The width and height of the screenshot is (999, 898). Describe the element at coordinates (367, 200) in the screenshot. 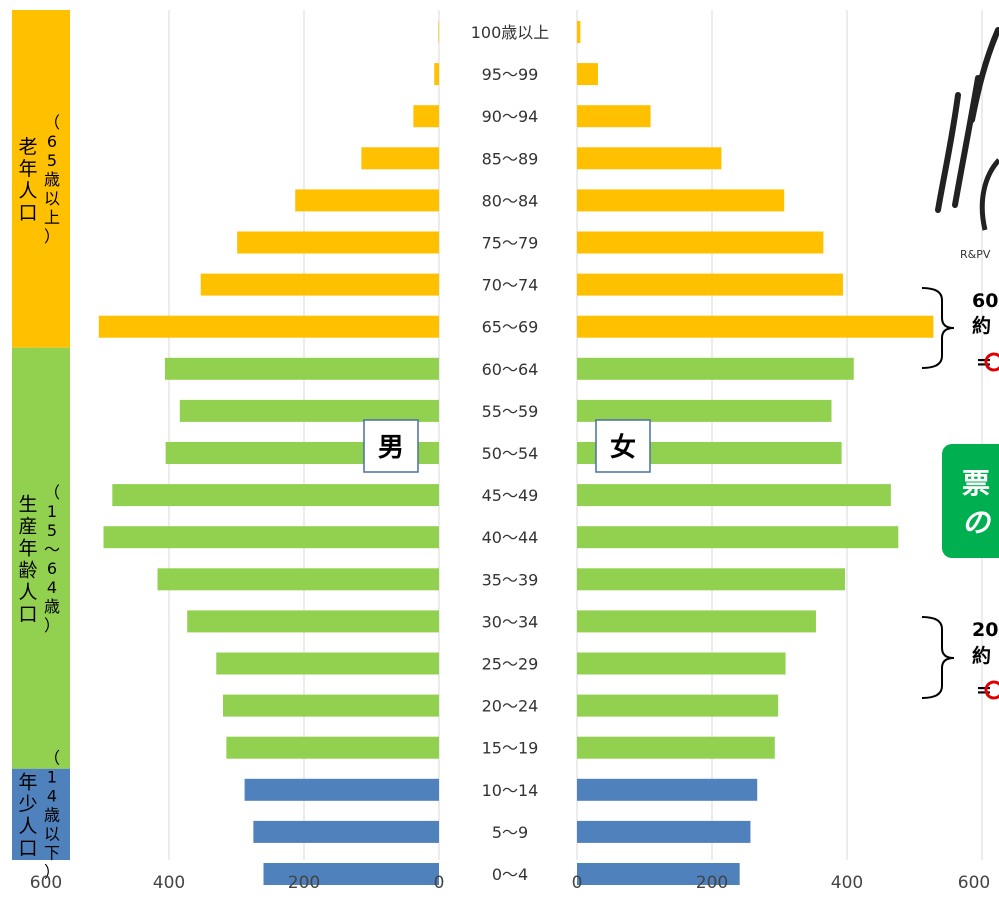

I see `bar-male-80～84` at that location.